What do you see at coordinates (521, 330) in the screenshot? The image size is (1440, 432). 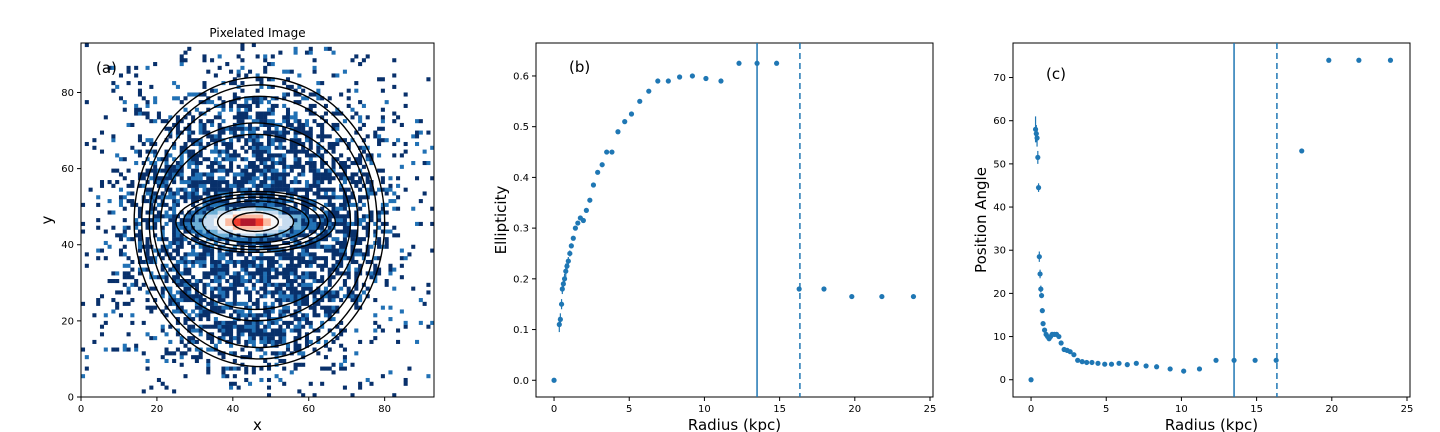 I see `y-tick-label: 0.1` at bounding box center [521, 330].